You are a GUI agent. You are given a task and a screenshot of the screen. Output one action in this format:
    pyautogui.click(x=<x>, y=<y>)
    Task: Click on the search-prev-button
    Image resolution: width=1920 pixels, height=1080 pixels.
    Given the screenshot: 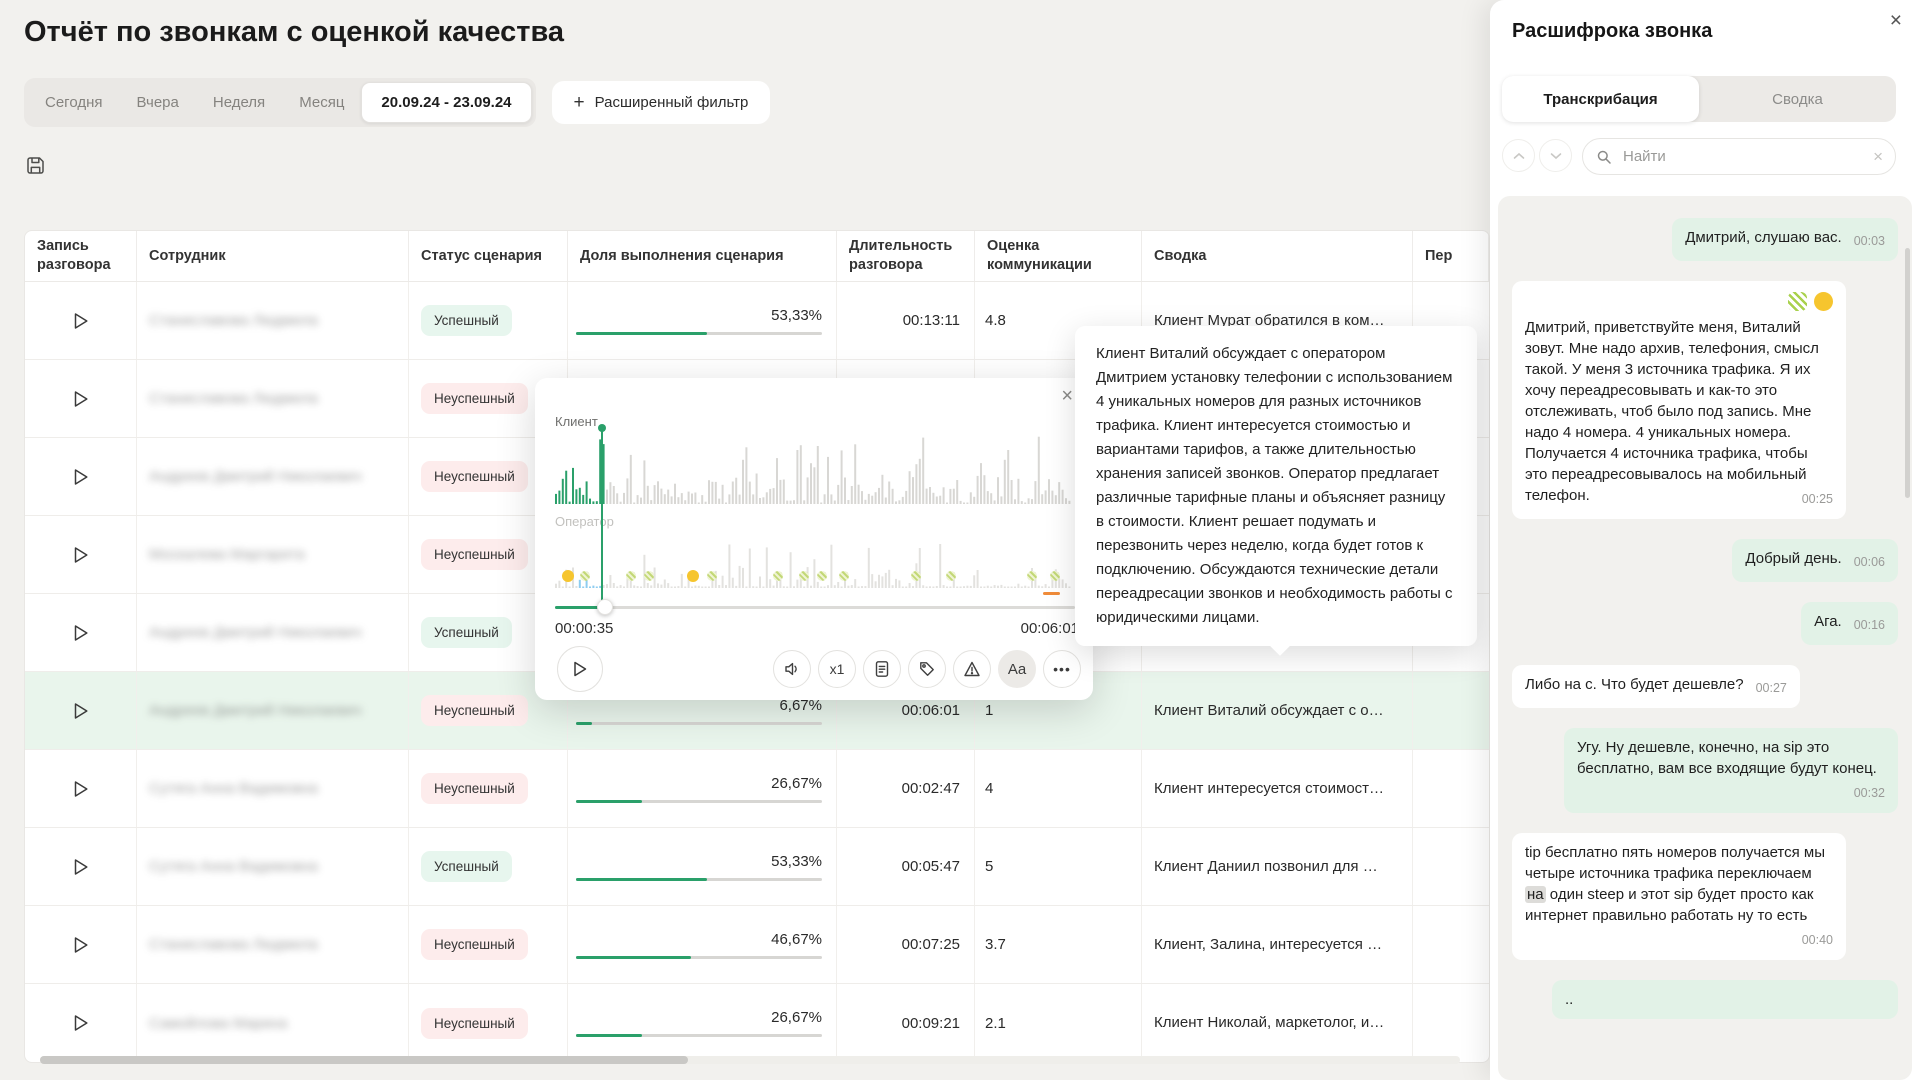 What is the action you would take?
    pyautogui.click(x=1518, y=155)
    